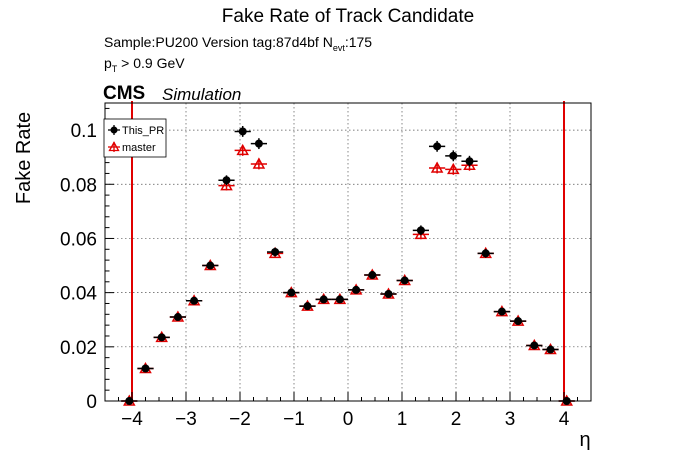 This screenshot has height=472, width=696. What do you see at coordinates (564, 419) in the screenshot?
I see `x-tick-label-8: 4` at bounding box center [564, 419].